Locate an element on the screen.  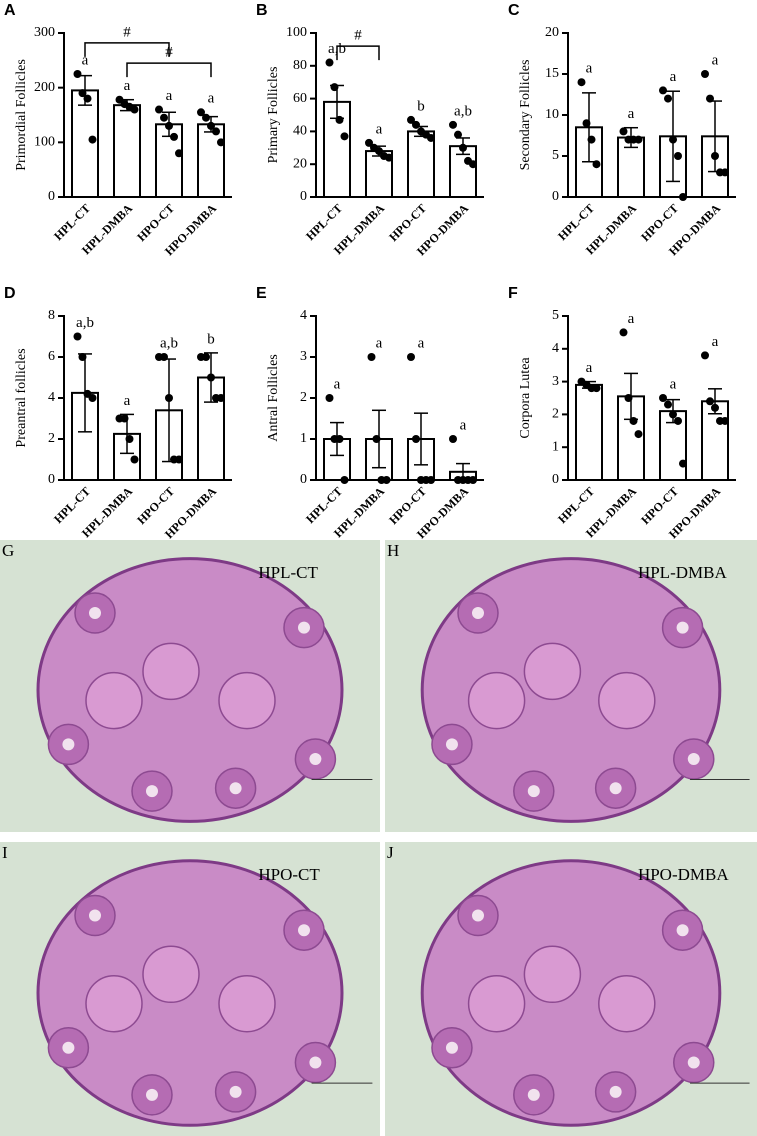
significance-letter: a,b is located at coordinates (463, 111).